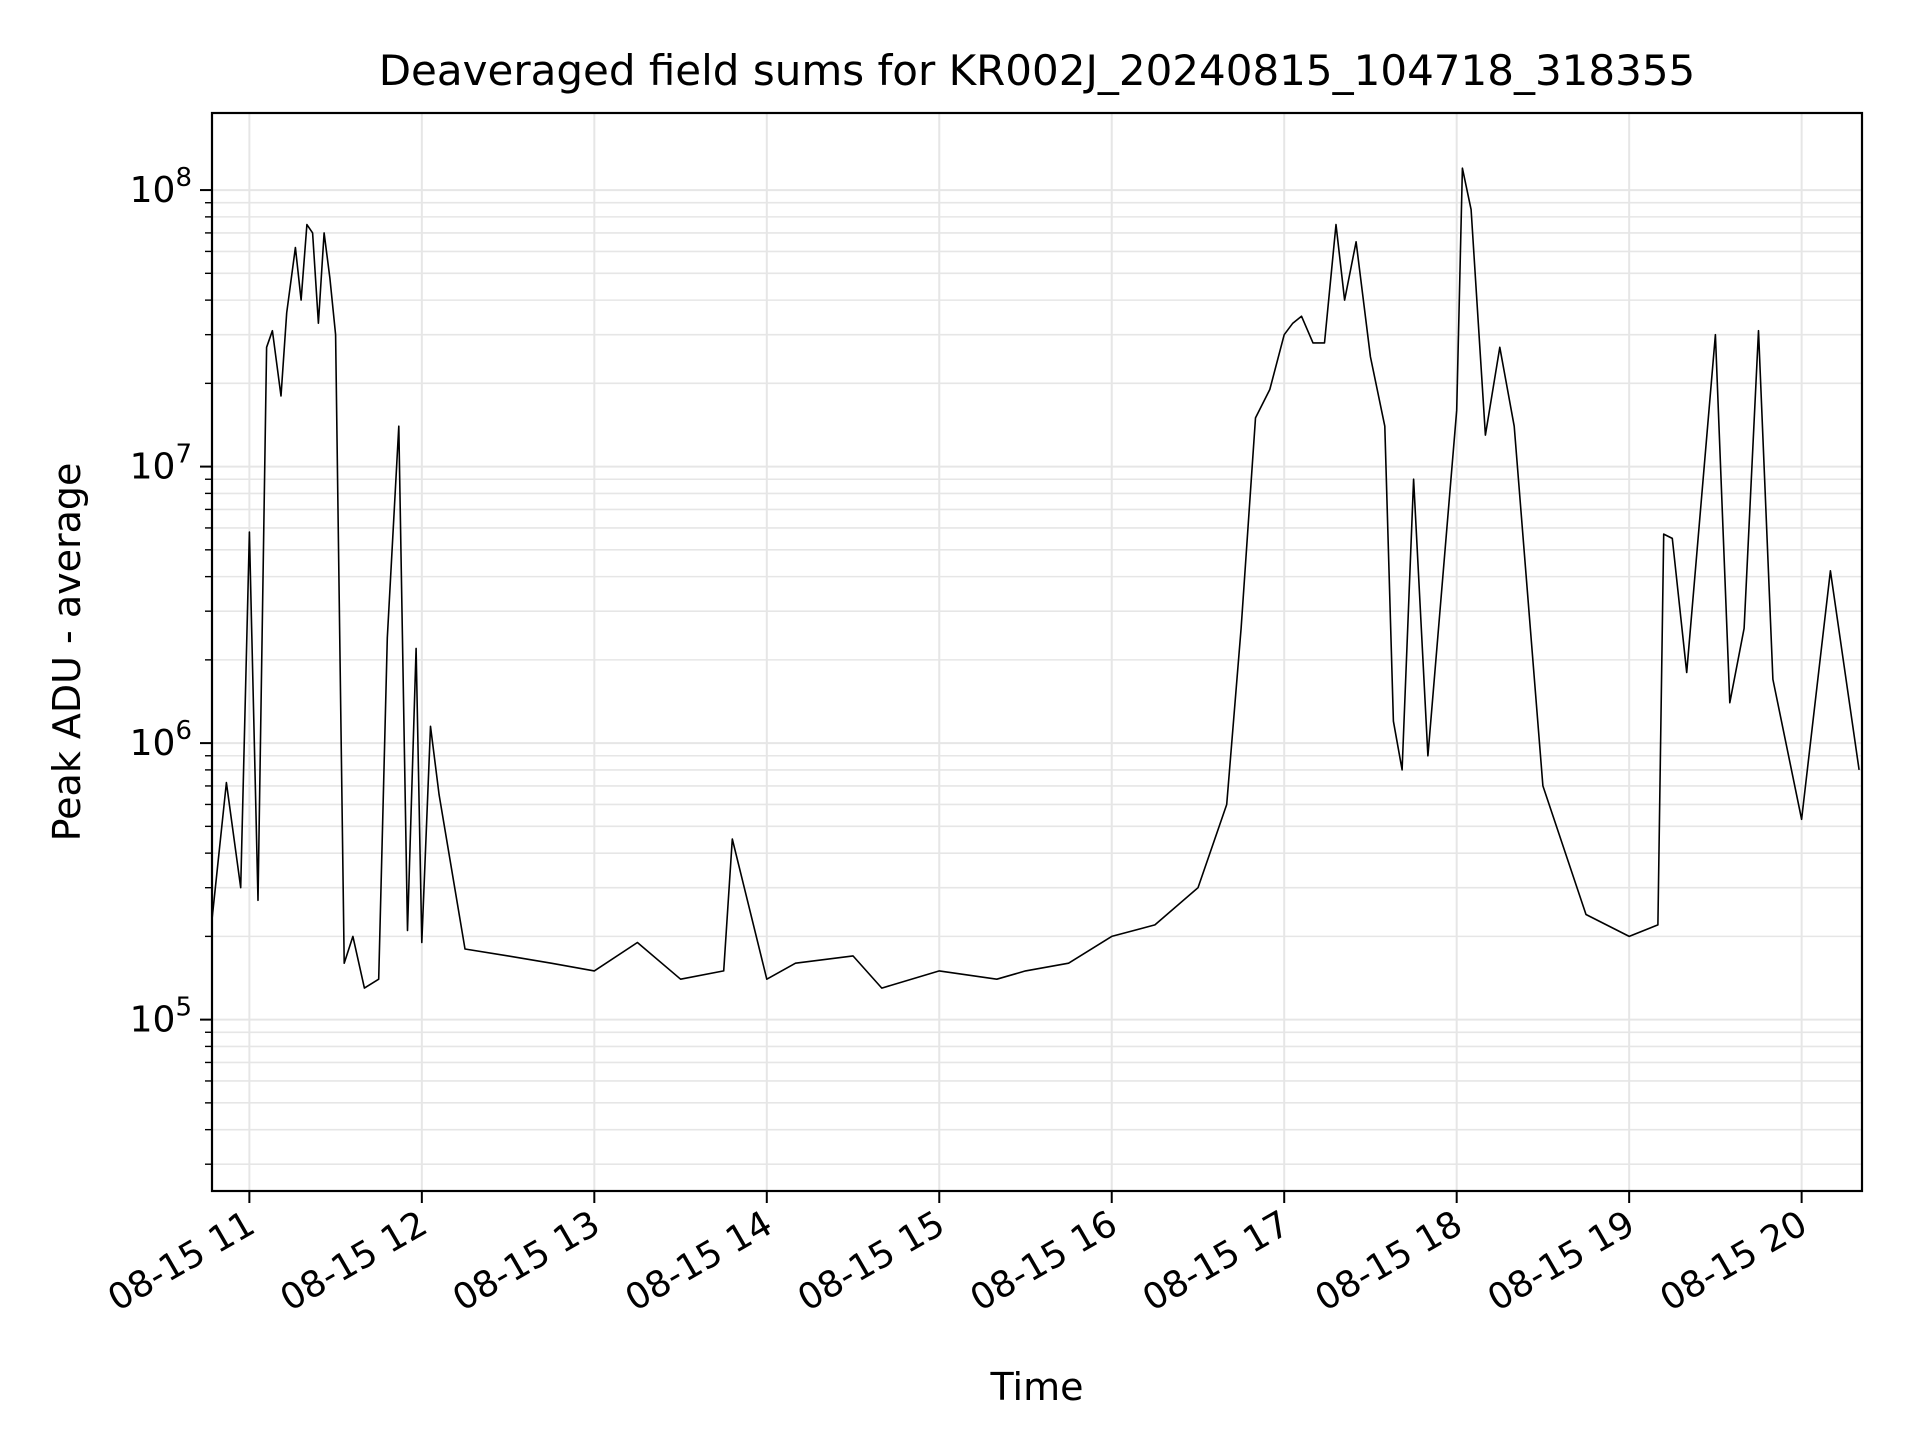  I want to click on y-tick-exponent: 8, so click(183, 178).